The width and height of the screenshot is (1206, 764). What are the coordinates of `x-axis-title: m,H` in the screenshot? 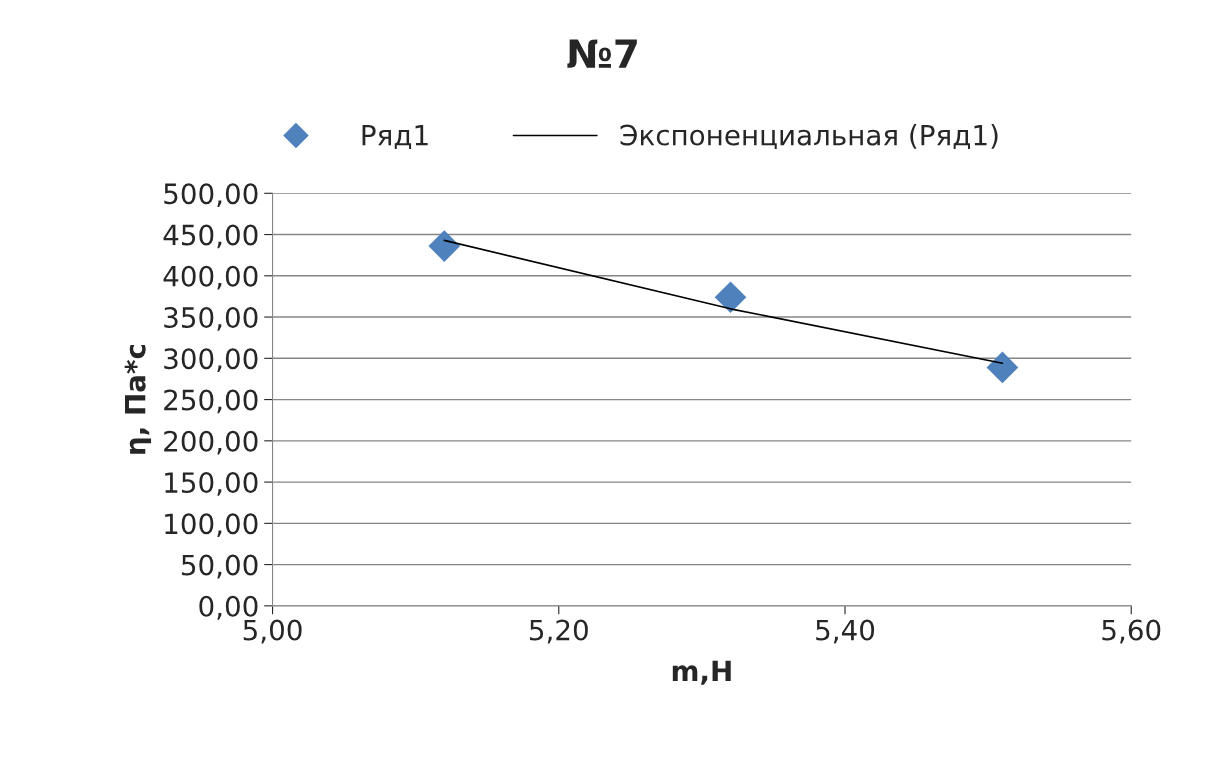 It's located at (701, 672).